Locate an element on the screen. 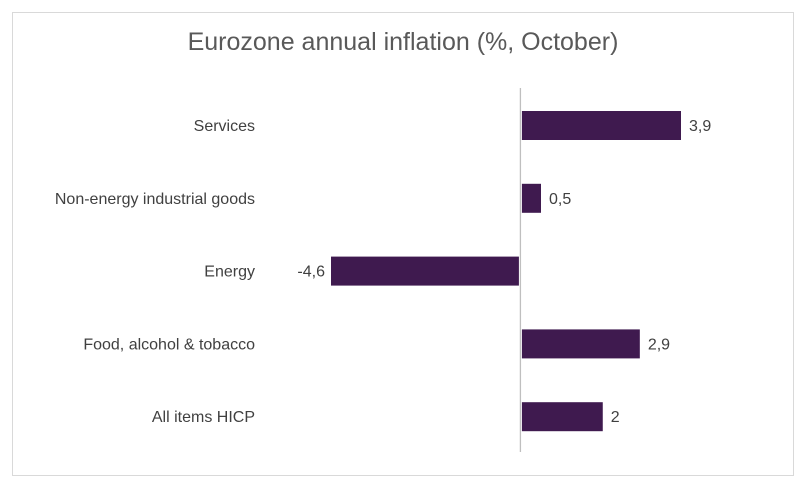 The height and width of the screenshot is (486, 806). bar-energy is located at coordinates (425, 271).